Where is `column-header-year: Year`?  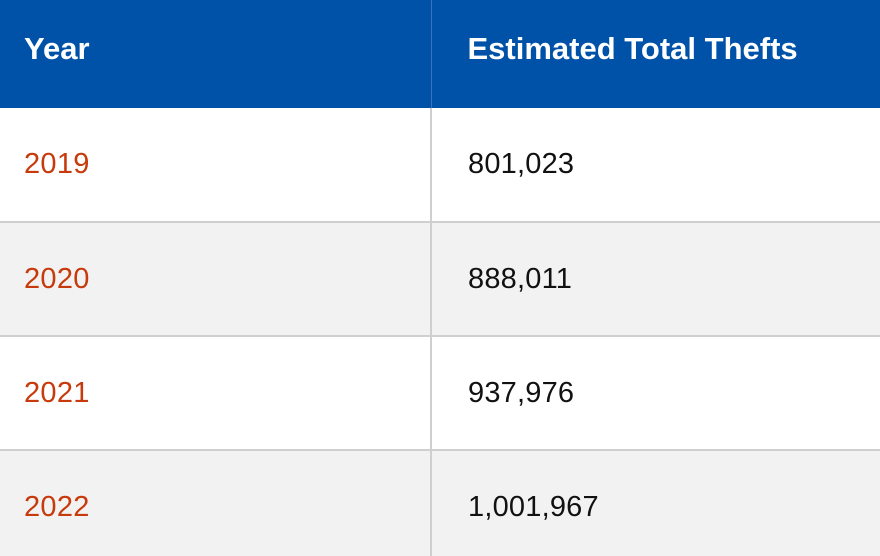
column-header-year: Year is located at coordinates (215, 54).